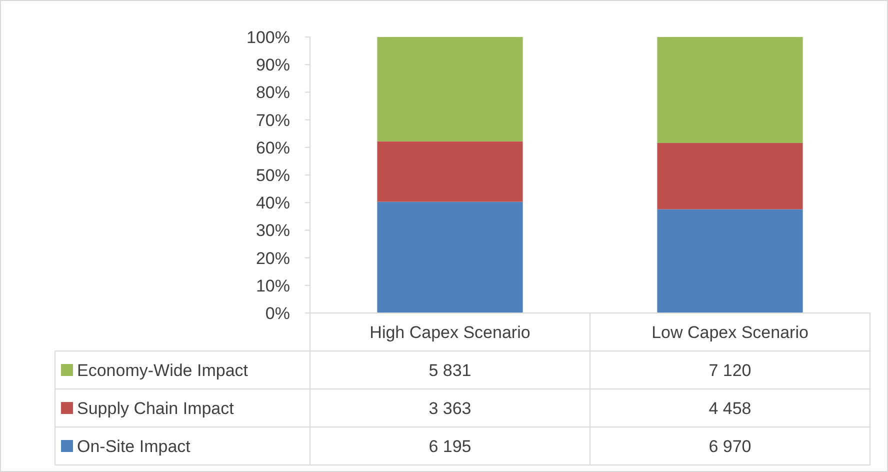  Describe the element at coordinates (273, 286) in the screenshot. I see `y-tick-label: 10%` at that location.